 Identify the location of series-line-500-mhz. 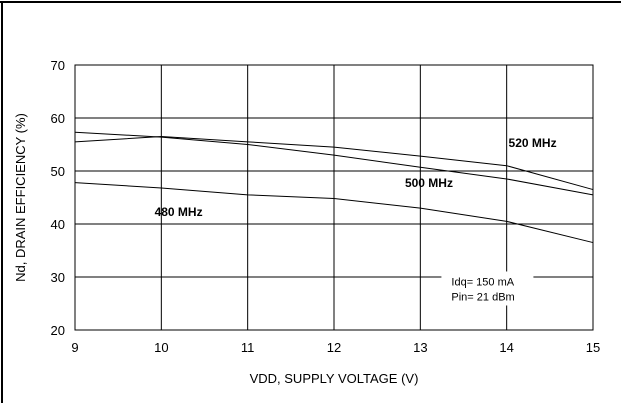
(334, 163).